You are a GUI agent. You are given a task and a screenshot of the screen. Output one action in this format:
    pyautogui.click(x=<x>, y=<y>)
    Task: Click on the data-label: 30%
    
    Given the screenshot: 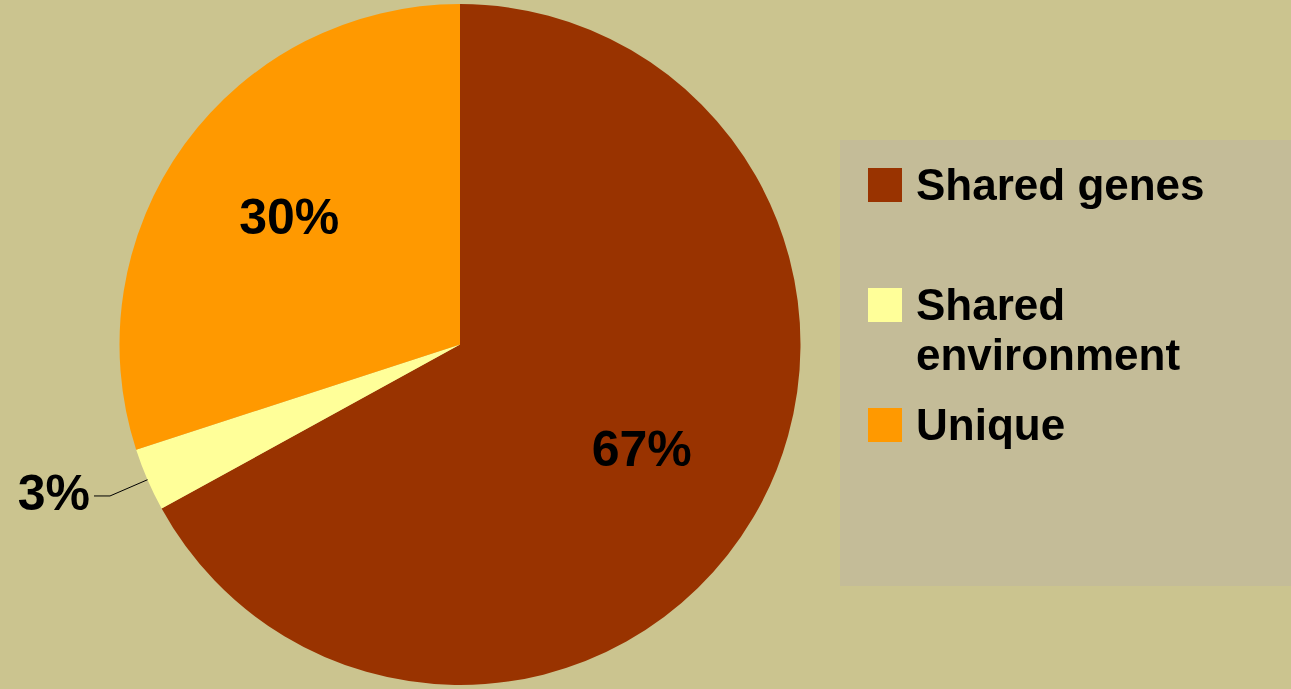 What is the action you would take?
    pyautogui.click(x=289, y=217)
    